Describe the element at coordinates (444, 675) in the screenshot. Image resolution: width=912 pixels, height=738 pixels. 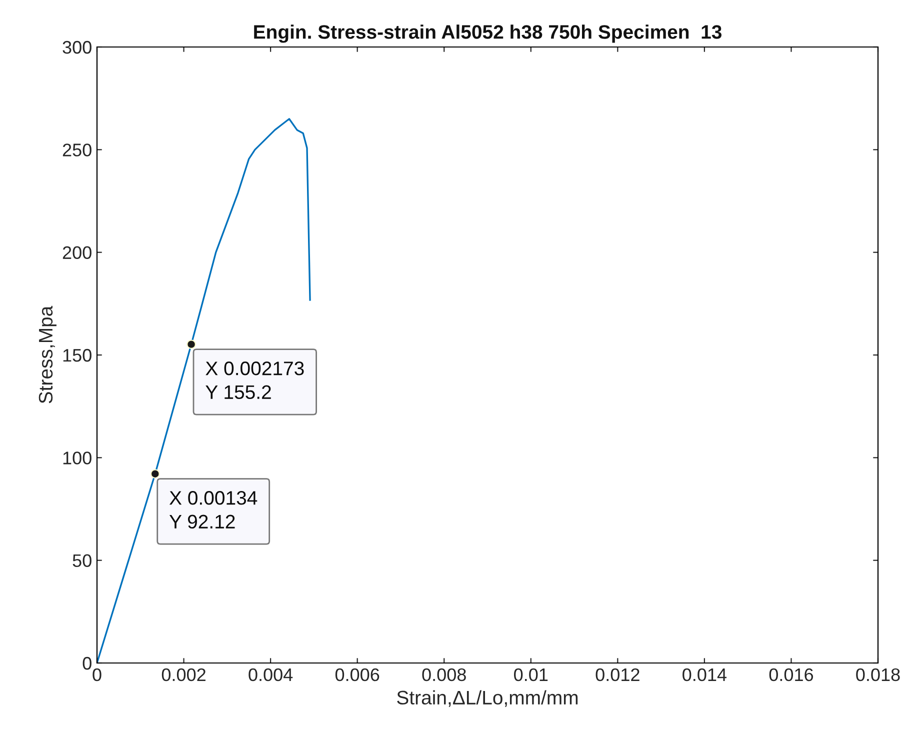
I see `x-tick-label: 0.008` at that location.